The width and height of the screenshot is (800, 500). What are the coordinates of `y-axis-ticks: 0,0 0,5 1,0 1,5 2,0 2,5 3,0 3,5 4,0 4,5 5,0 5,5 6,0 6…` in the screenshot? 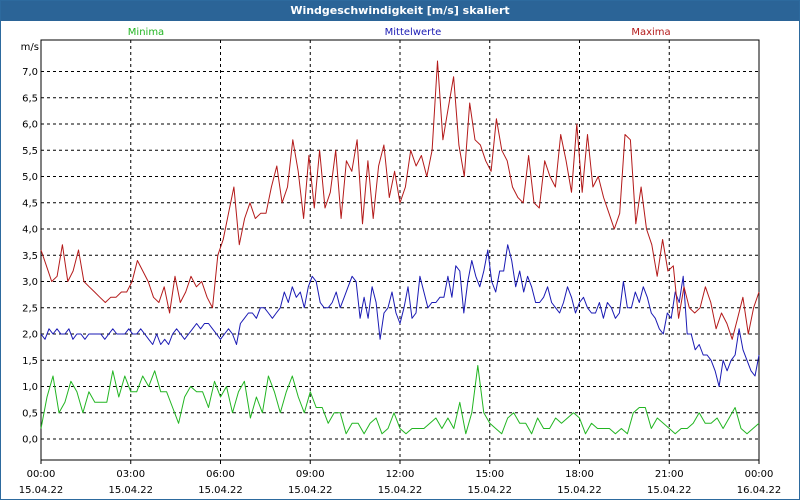 It's located at (30, 256).